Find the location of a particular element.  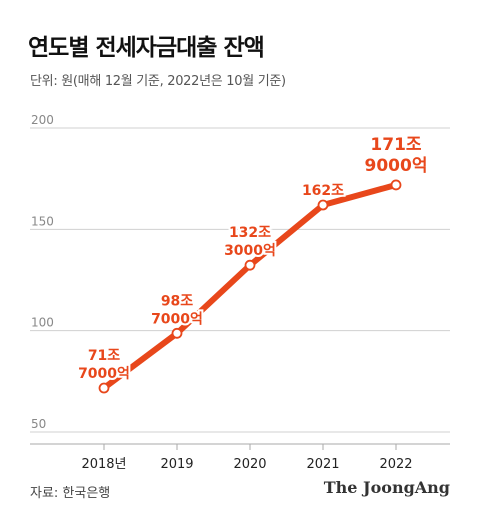

chart-title: 연도별 전세자금대출 잔액 is located at coordinates (146, 48).